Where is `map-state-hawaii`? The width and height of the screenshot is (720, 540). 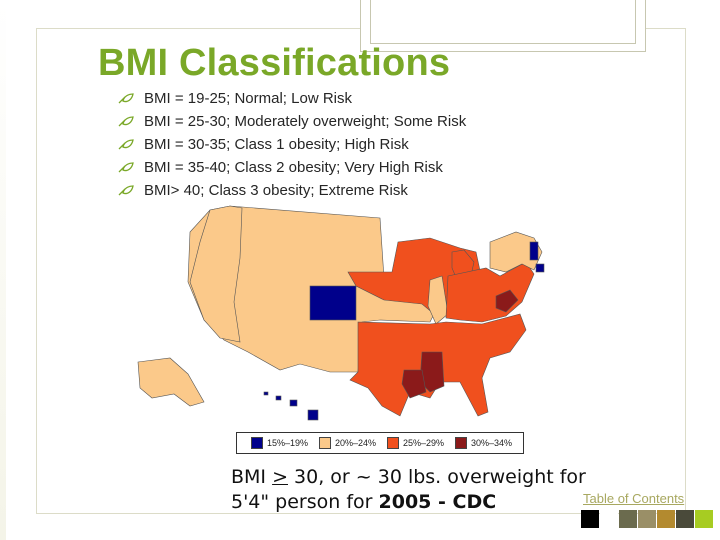 map-state-hawaii is located at coordinates (291, 406).